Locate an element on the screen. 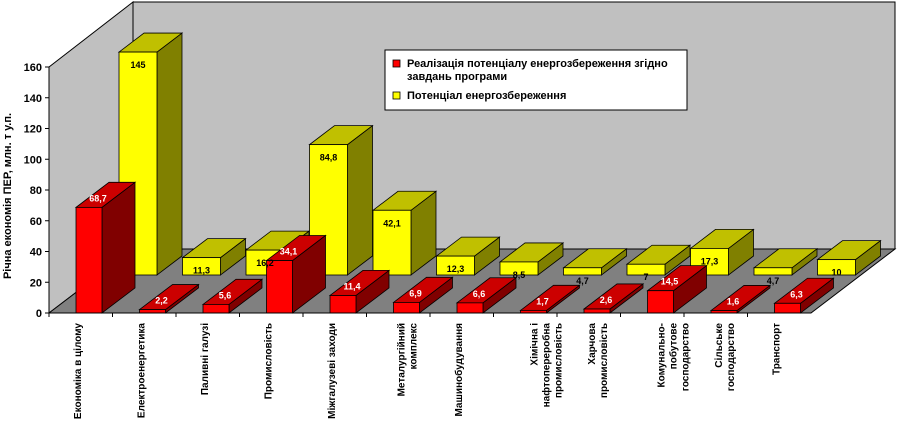 This screenshot has height=437, width=899. y-axis: 0 20 40 60 80 100 120 140 160 is located at coordinates (37, 191).